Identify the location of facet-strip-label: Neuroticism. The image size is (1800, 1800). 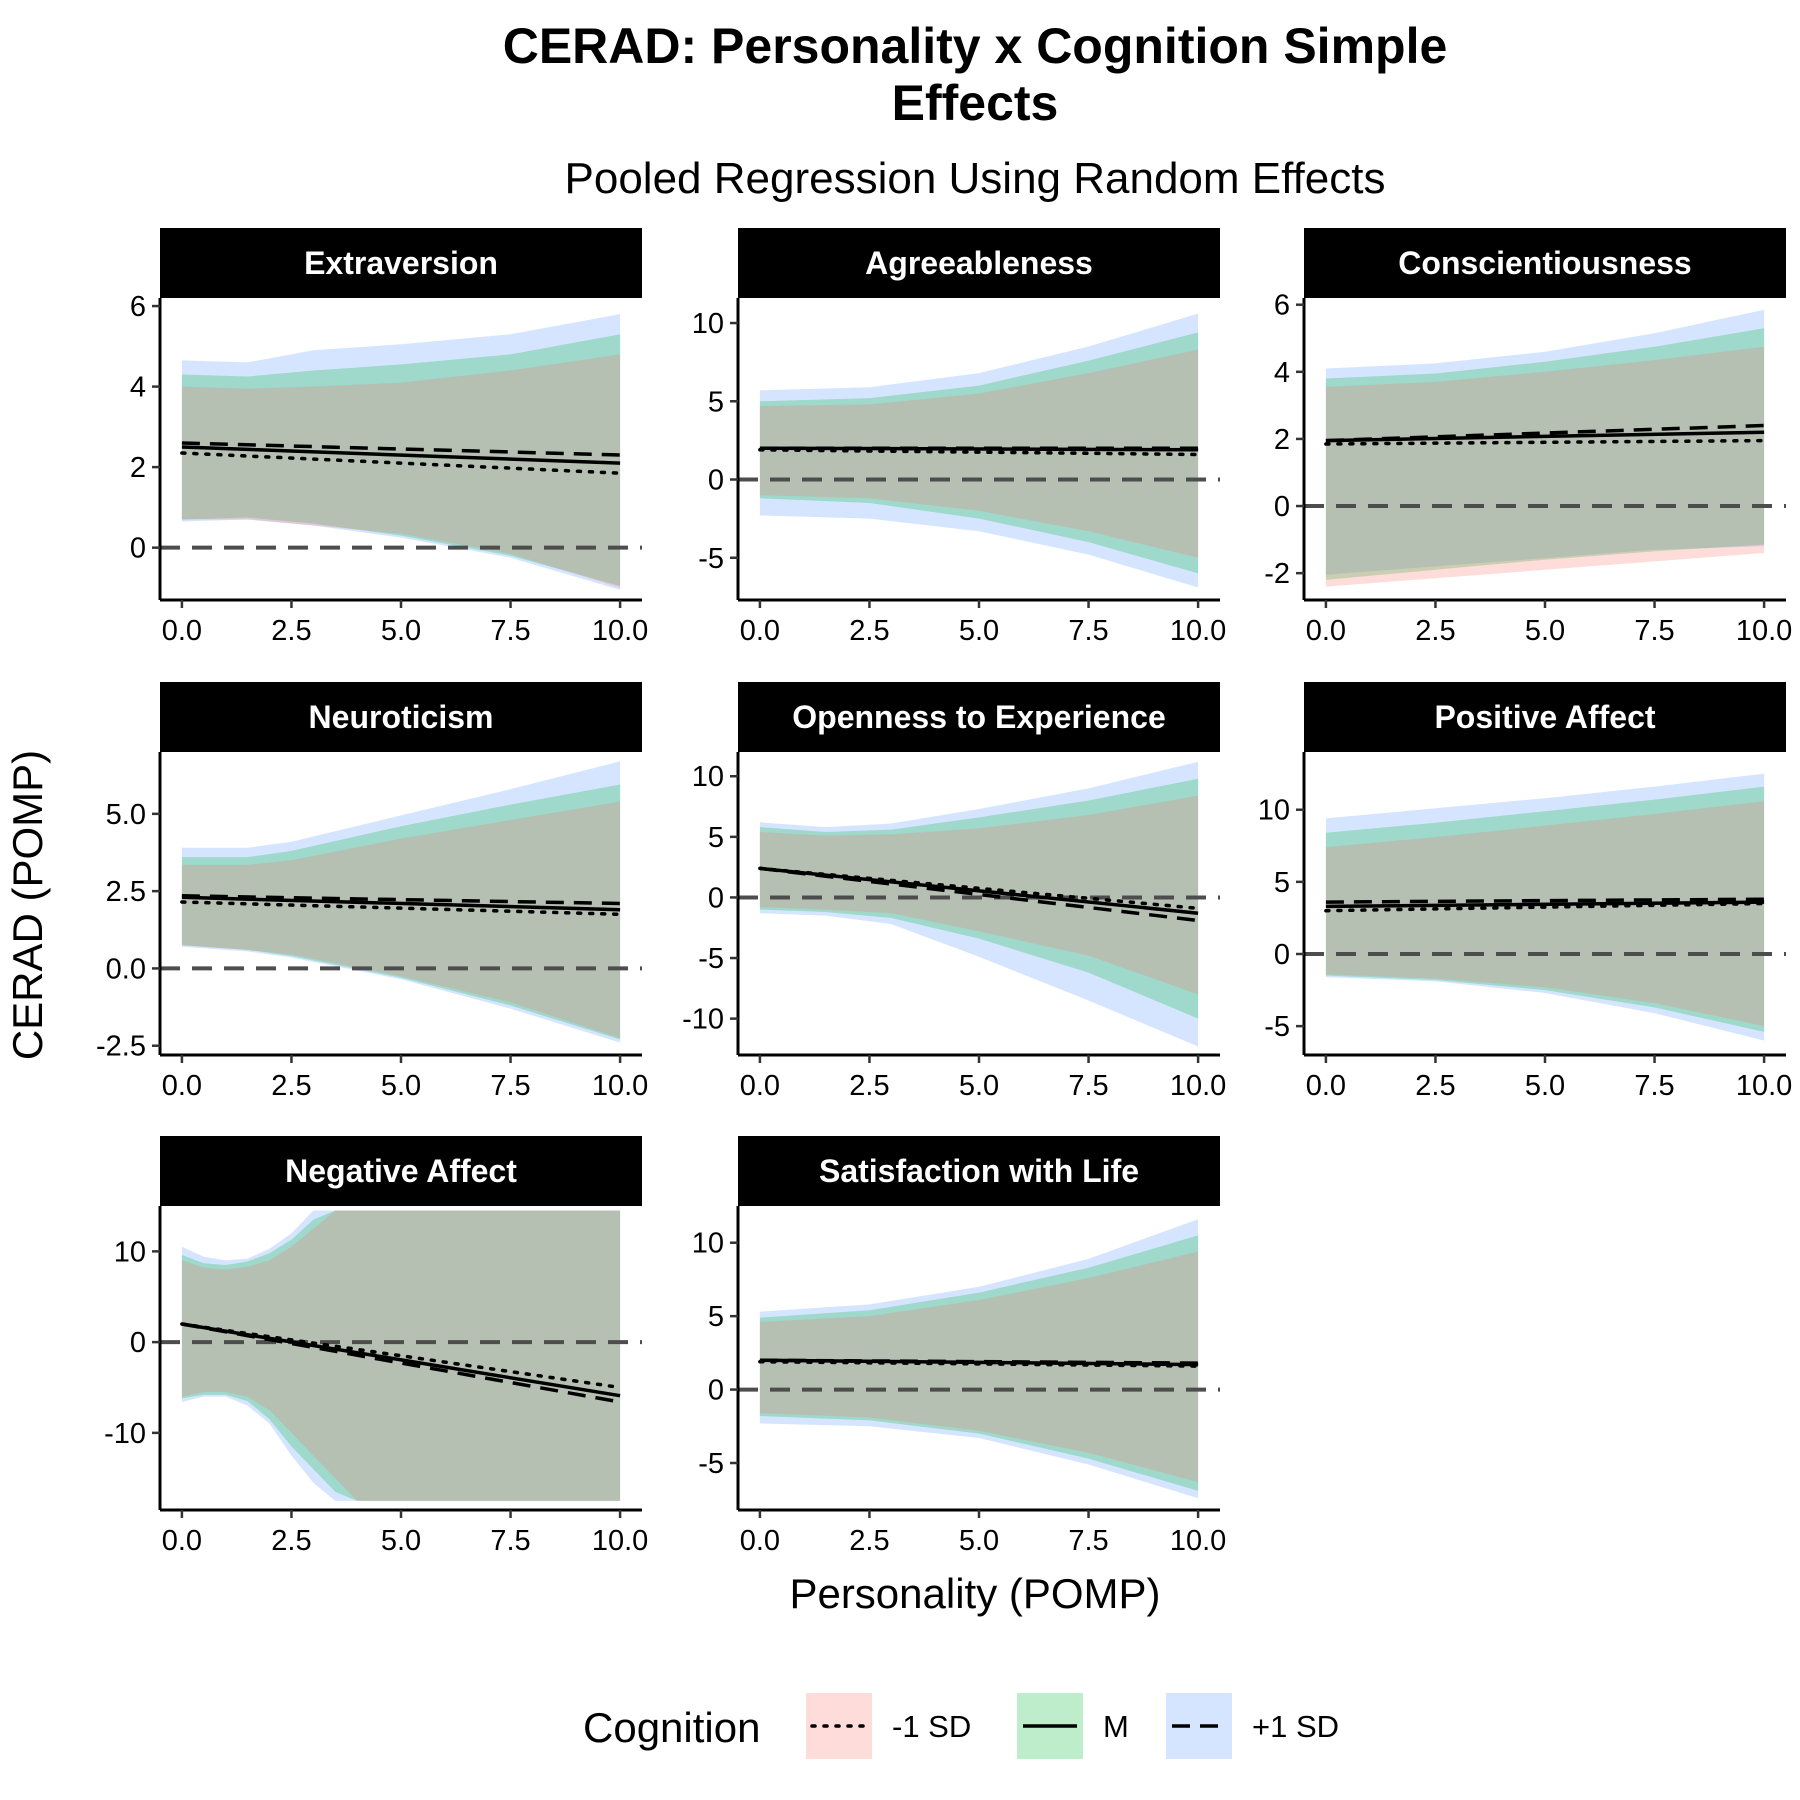
(401, 717).